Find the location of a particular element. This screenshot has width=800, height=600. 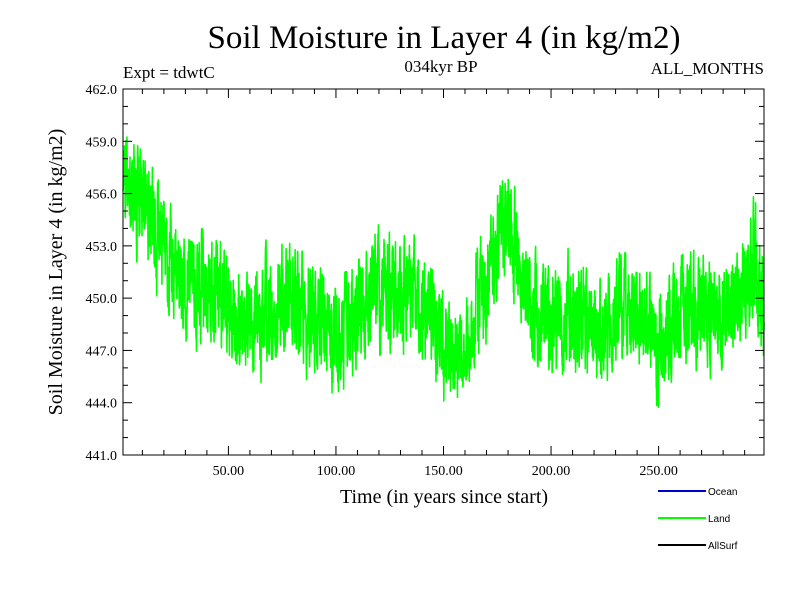

y-tick-label: 447.0 is located at coordinates (102, 351).